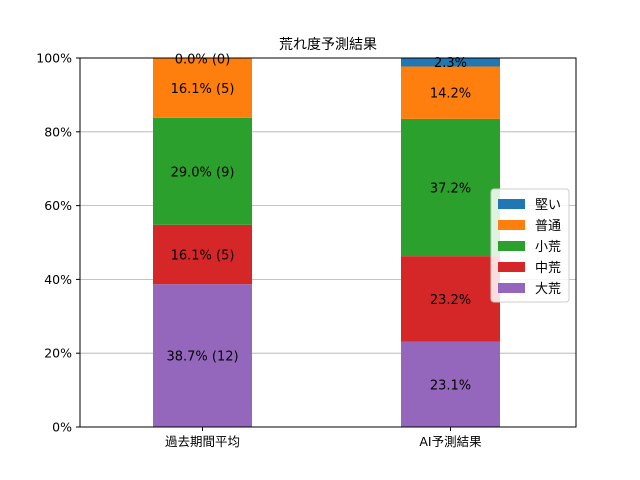  Describe the element at coordinates (548, 226) in the screenshot. I see `legend-label: 普通` at that location.